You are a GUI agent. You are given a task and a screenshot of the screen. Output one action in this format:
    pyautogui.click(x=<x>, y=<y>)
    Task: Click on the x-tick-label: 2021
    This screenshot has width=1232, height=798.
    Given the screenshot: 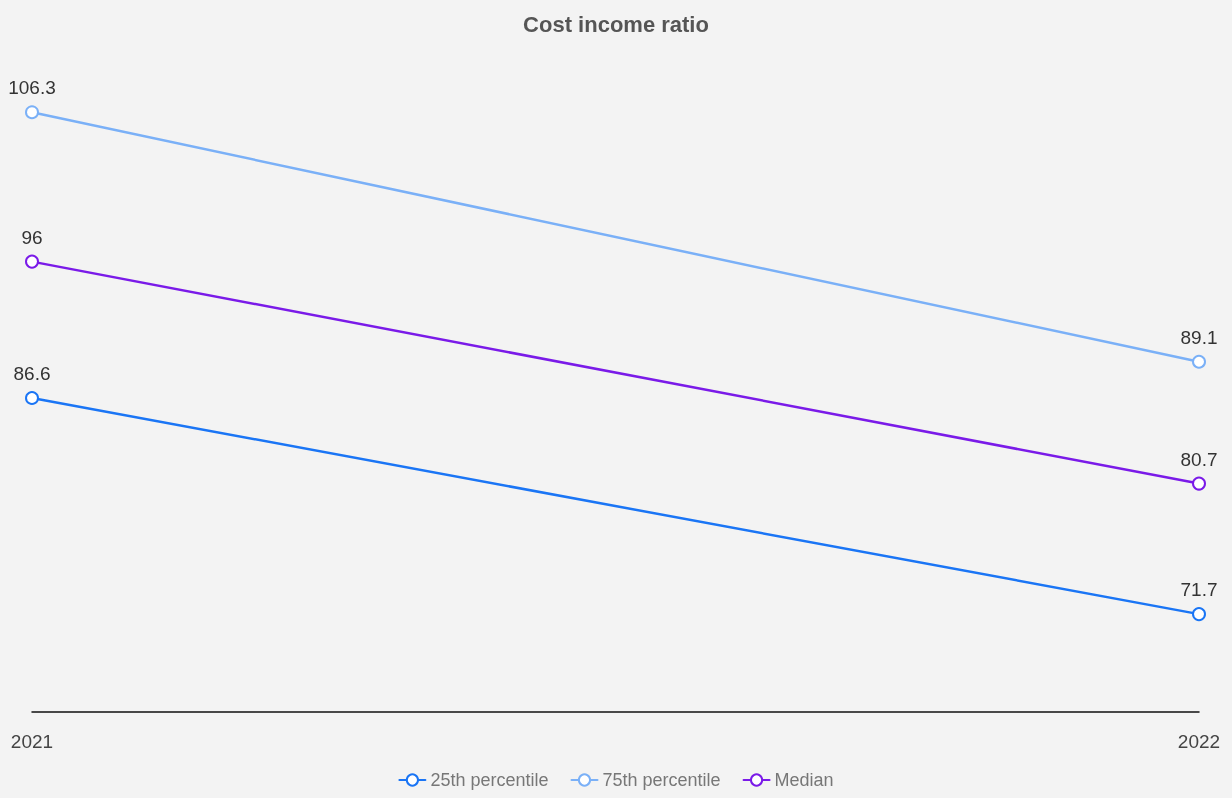 What is the action you would take?
    pyautogui.click(x=32, y=741)
    